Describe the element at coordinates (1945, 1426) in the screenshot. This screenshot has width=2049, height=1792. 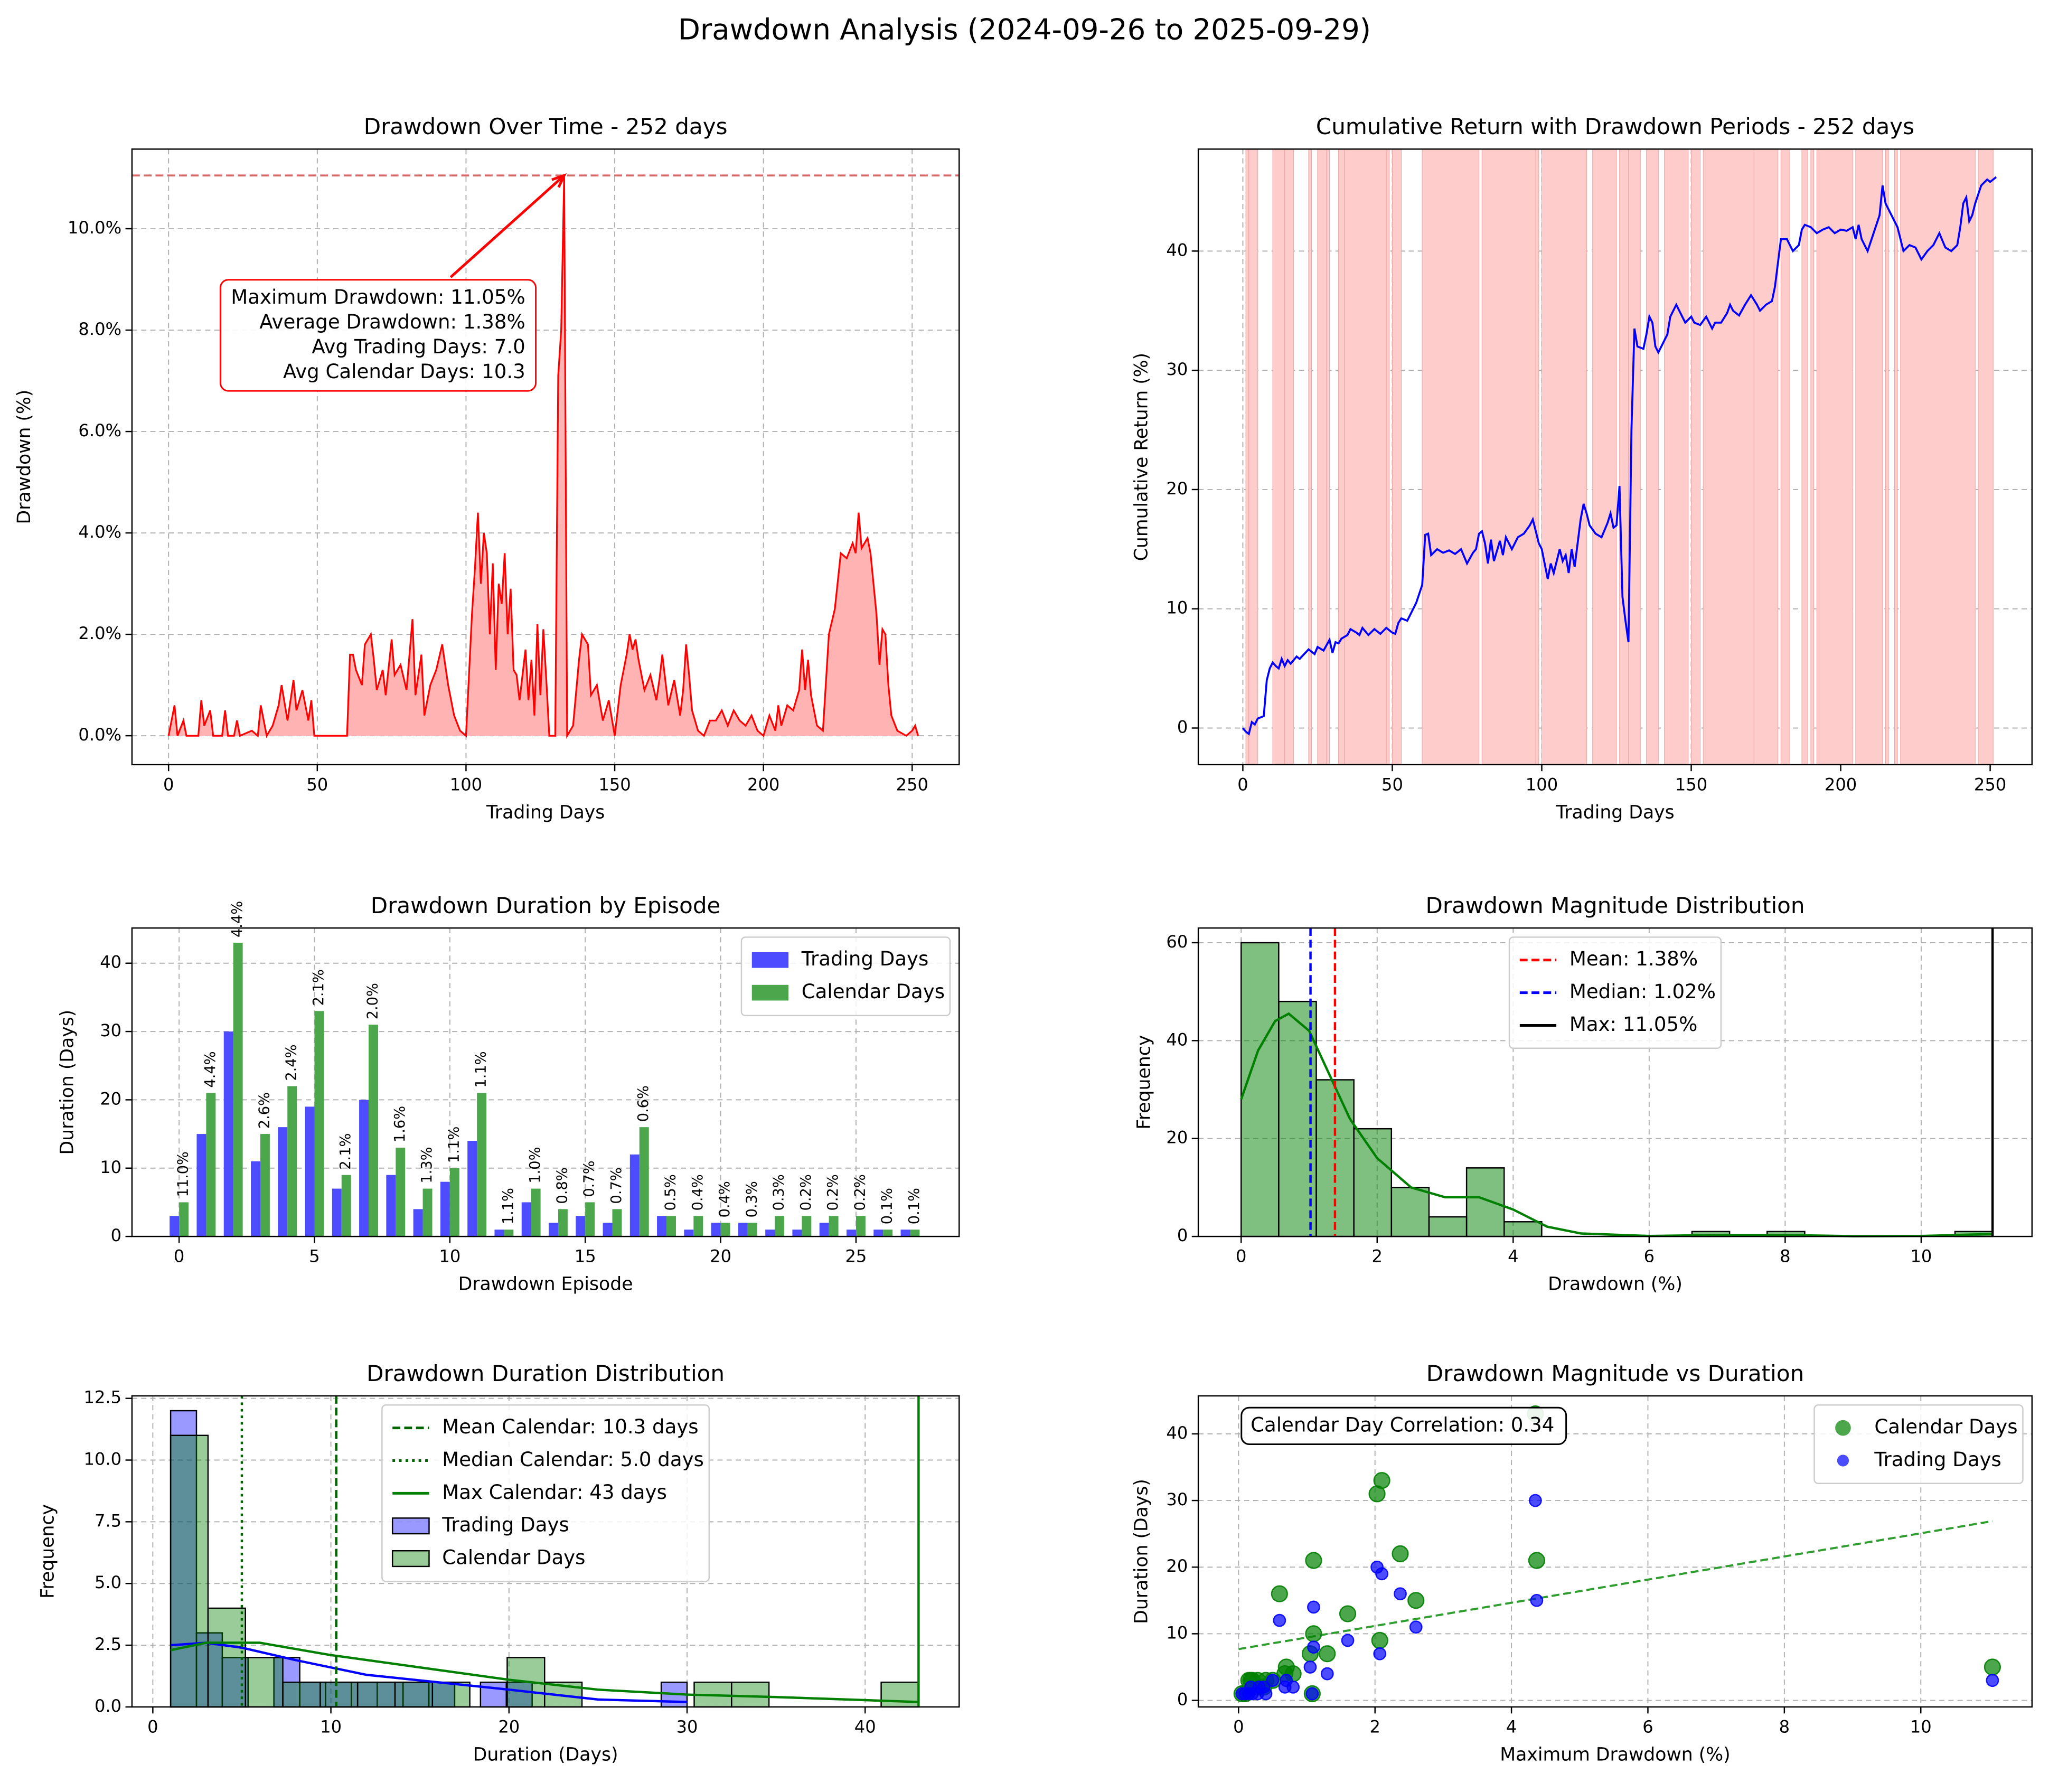
I see `legend-label: Calendar Days` at that location.